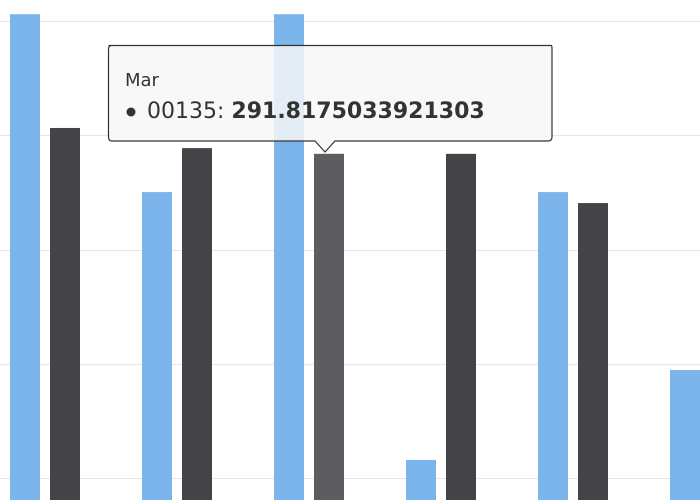 This screenshot has height=500, width=700. Describe the element at coordinates (142, 80) in the screenshot. I see `tooltip-category: Mar` at that location.